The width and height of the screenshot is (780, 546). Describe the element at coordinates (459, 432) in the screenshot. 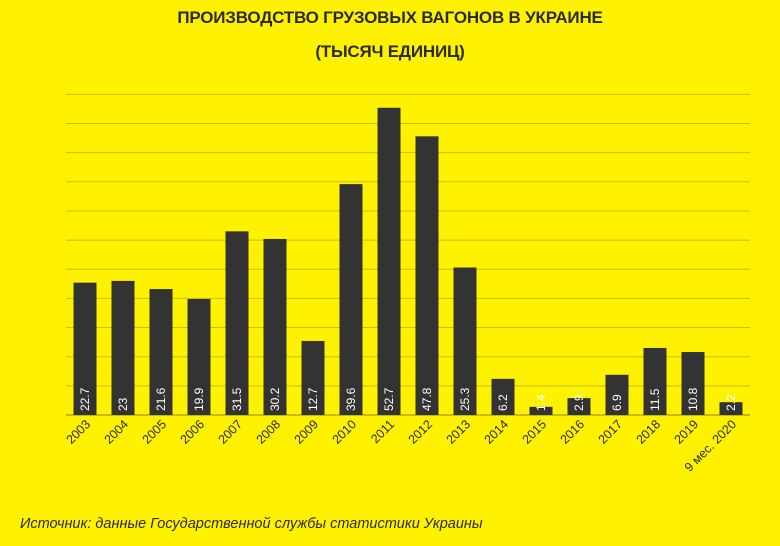

I see `x-tick-label: 2013` at that location.